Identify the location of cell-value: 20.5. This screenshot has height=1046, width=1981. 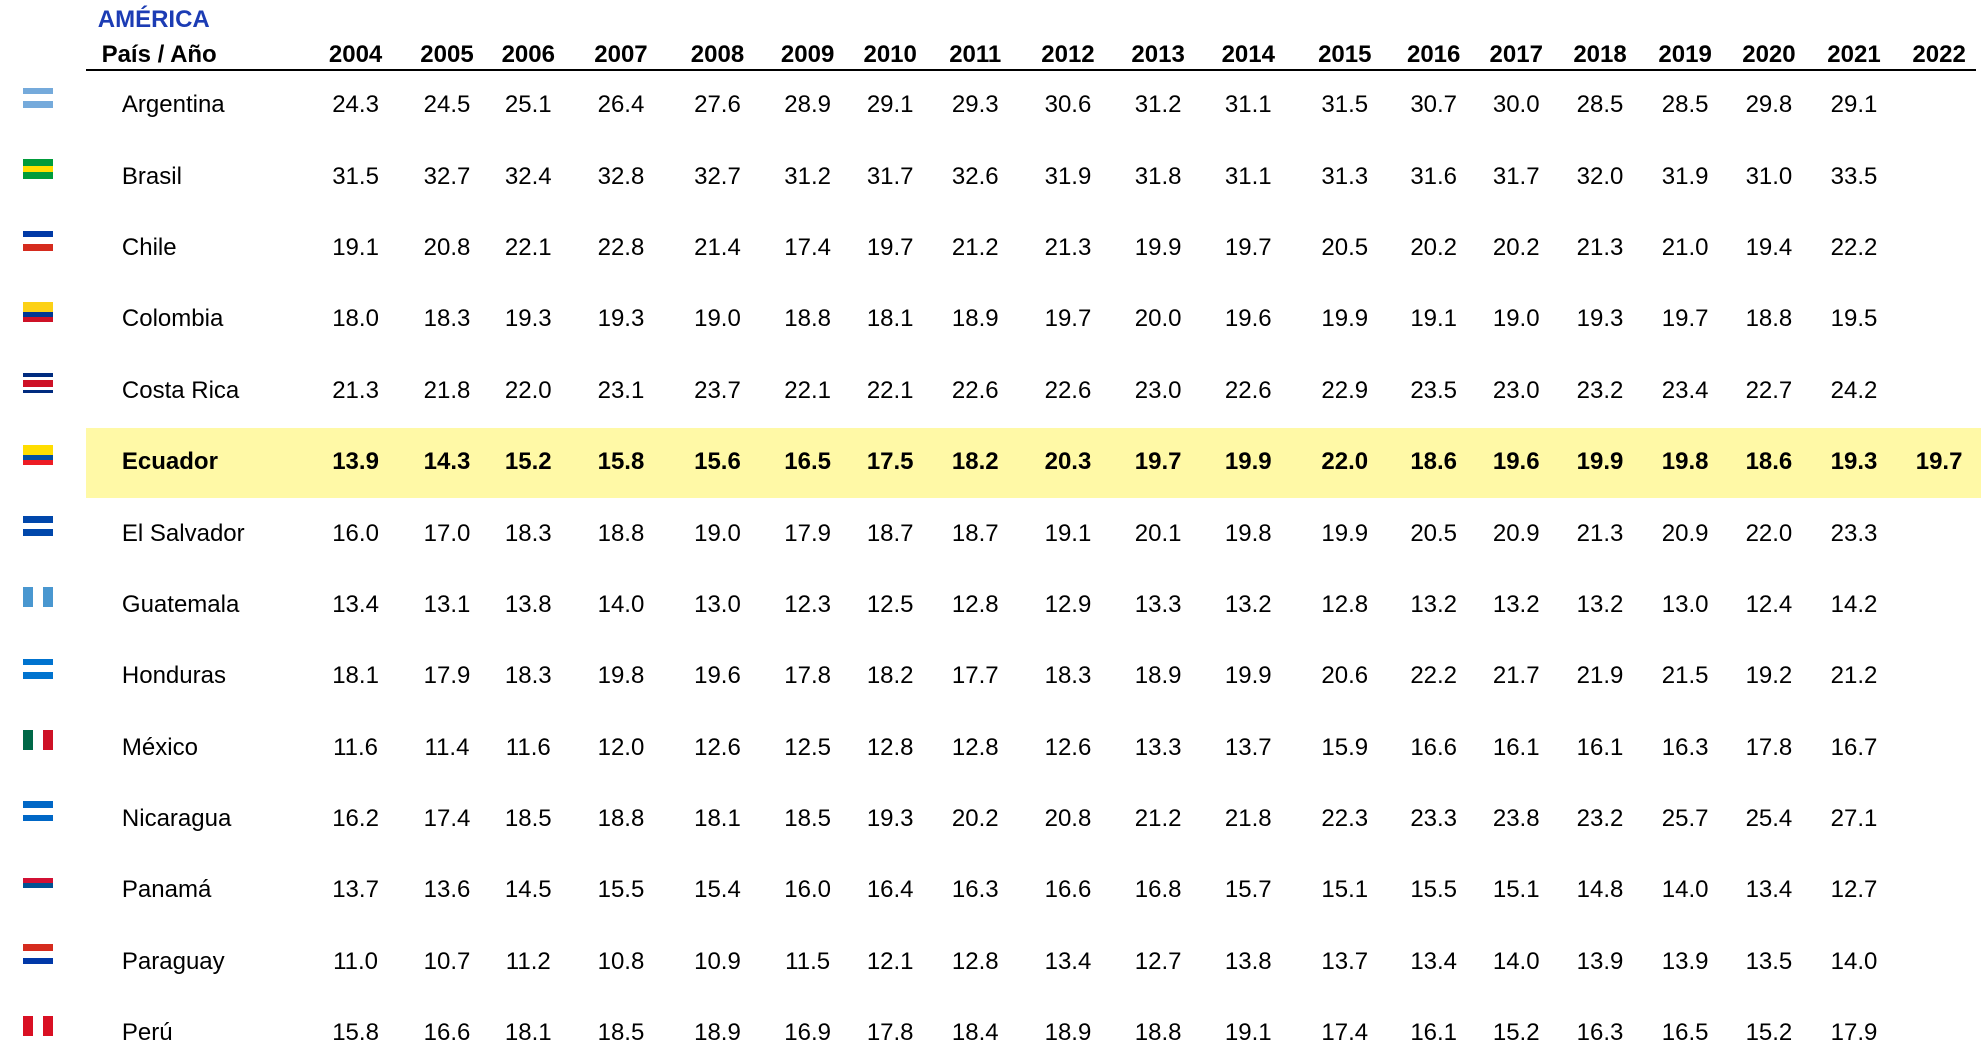
(1345, 248).